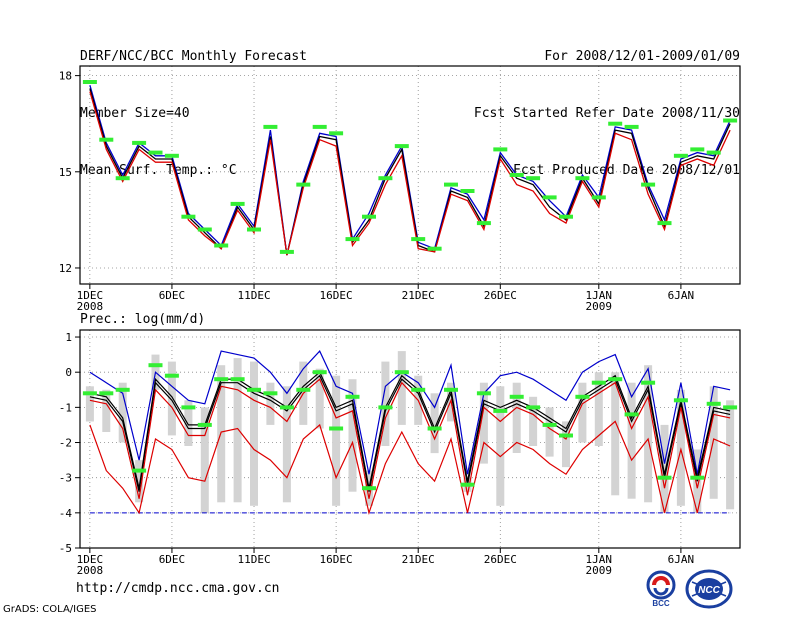 This screenshot has height=618, width=800. Describe the element at coordinates (410, 467) in the screenshot. I see `series-line-lower` at that location.